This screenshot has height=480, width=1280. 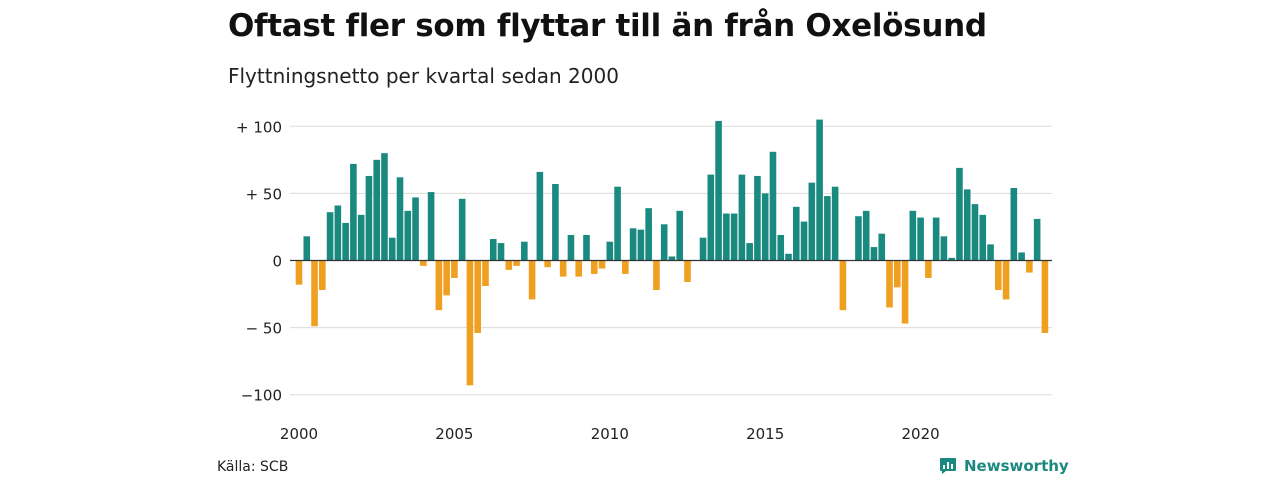 I want to click on x-tick-label: 2020, so click(x=921, y=434).